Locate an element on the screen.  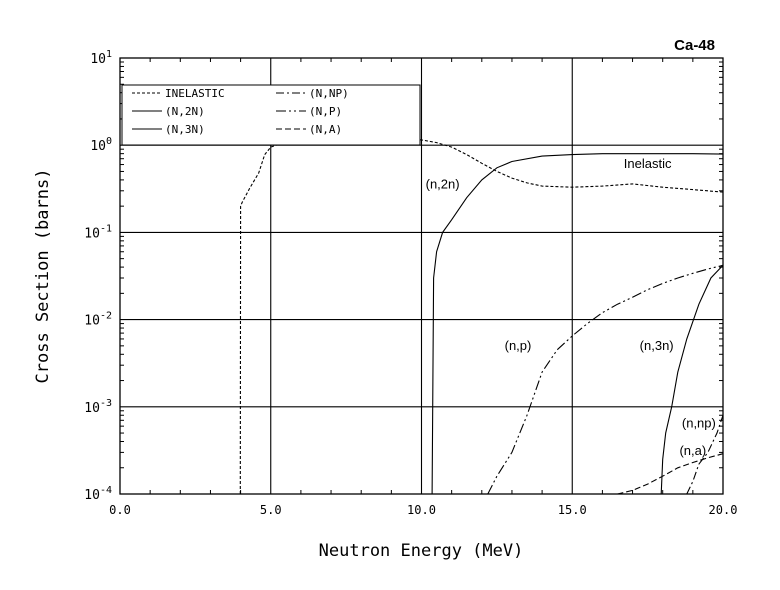
x-tick-label: 20.0 is located at coordinates (723, 510).